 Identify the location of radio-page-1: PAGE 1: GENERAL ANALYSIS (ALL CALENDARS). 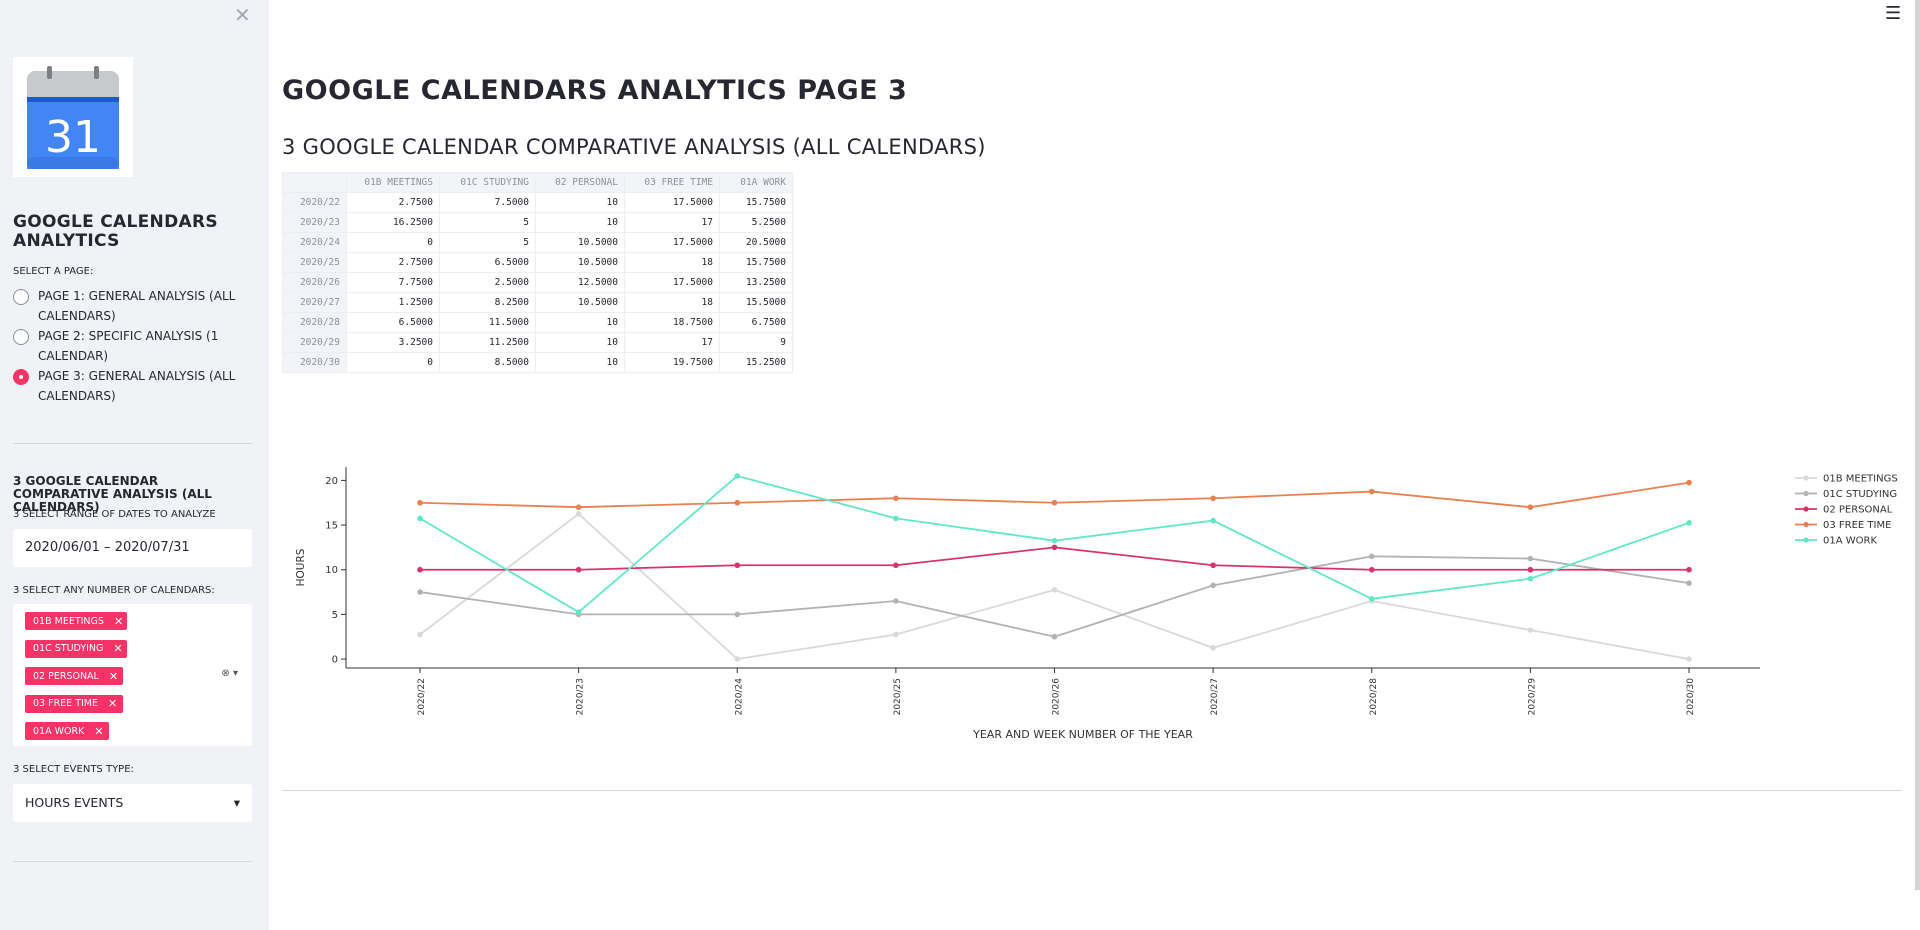
(133, 306).